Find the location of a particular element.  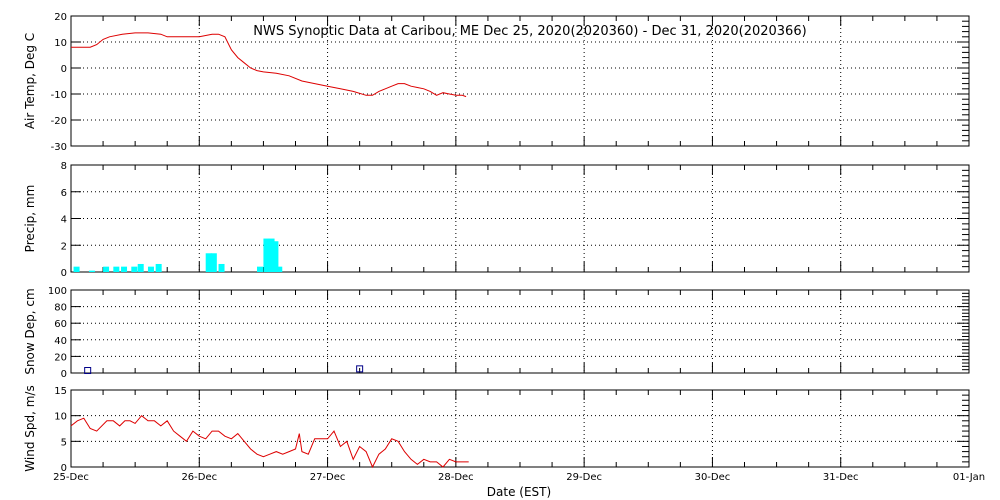

x-tick-label: 29-Dec is located at coordinates (584, 477).